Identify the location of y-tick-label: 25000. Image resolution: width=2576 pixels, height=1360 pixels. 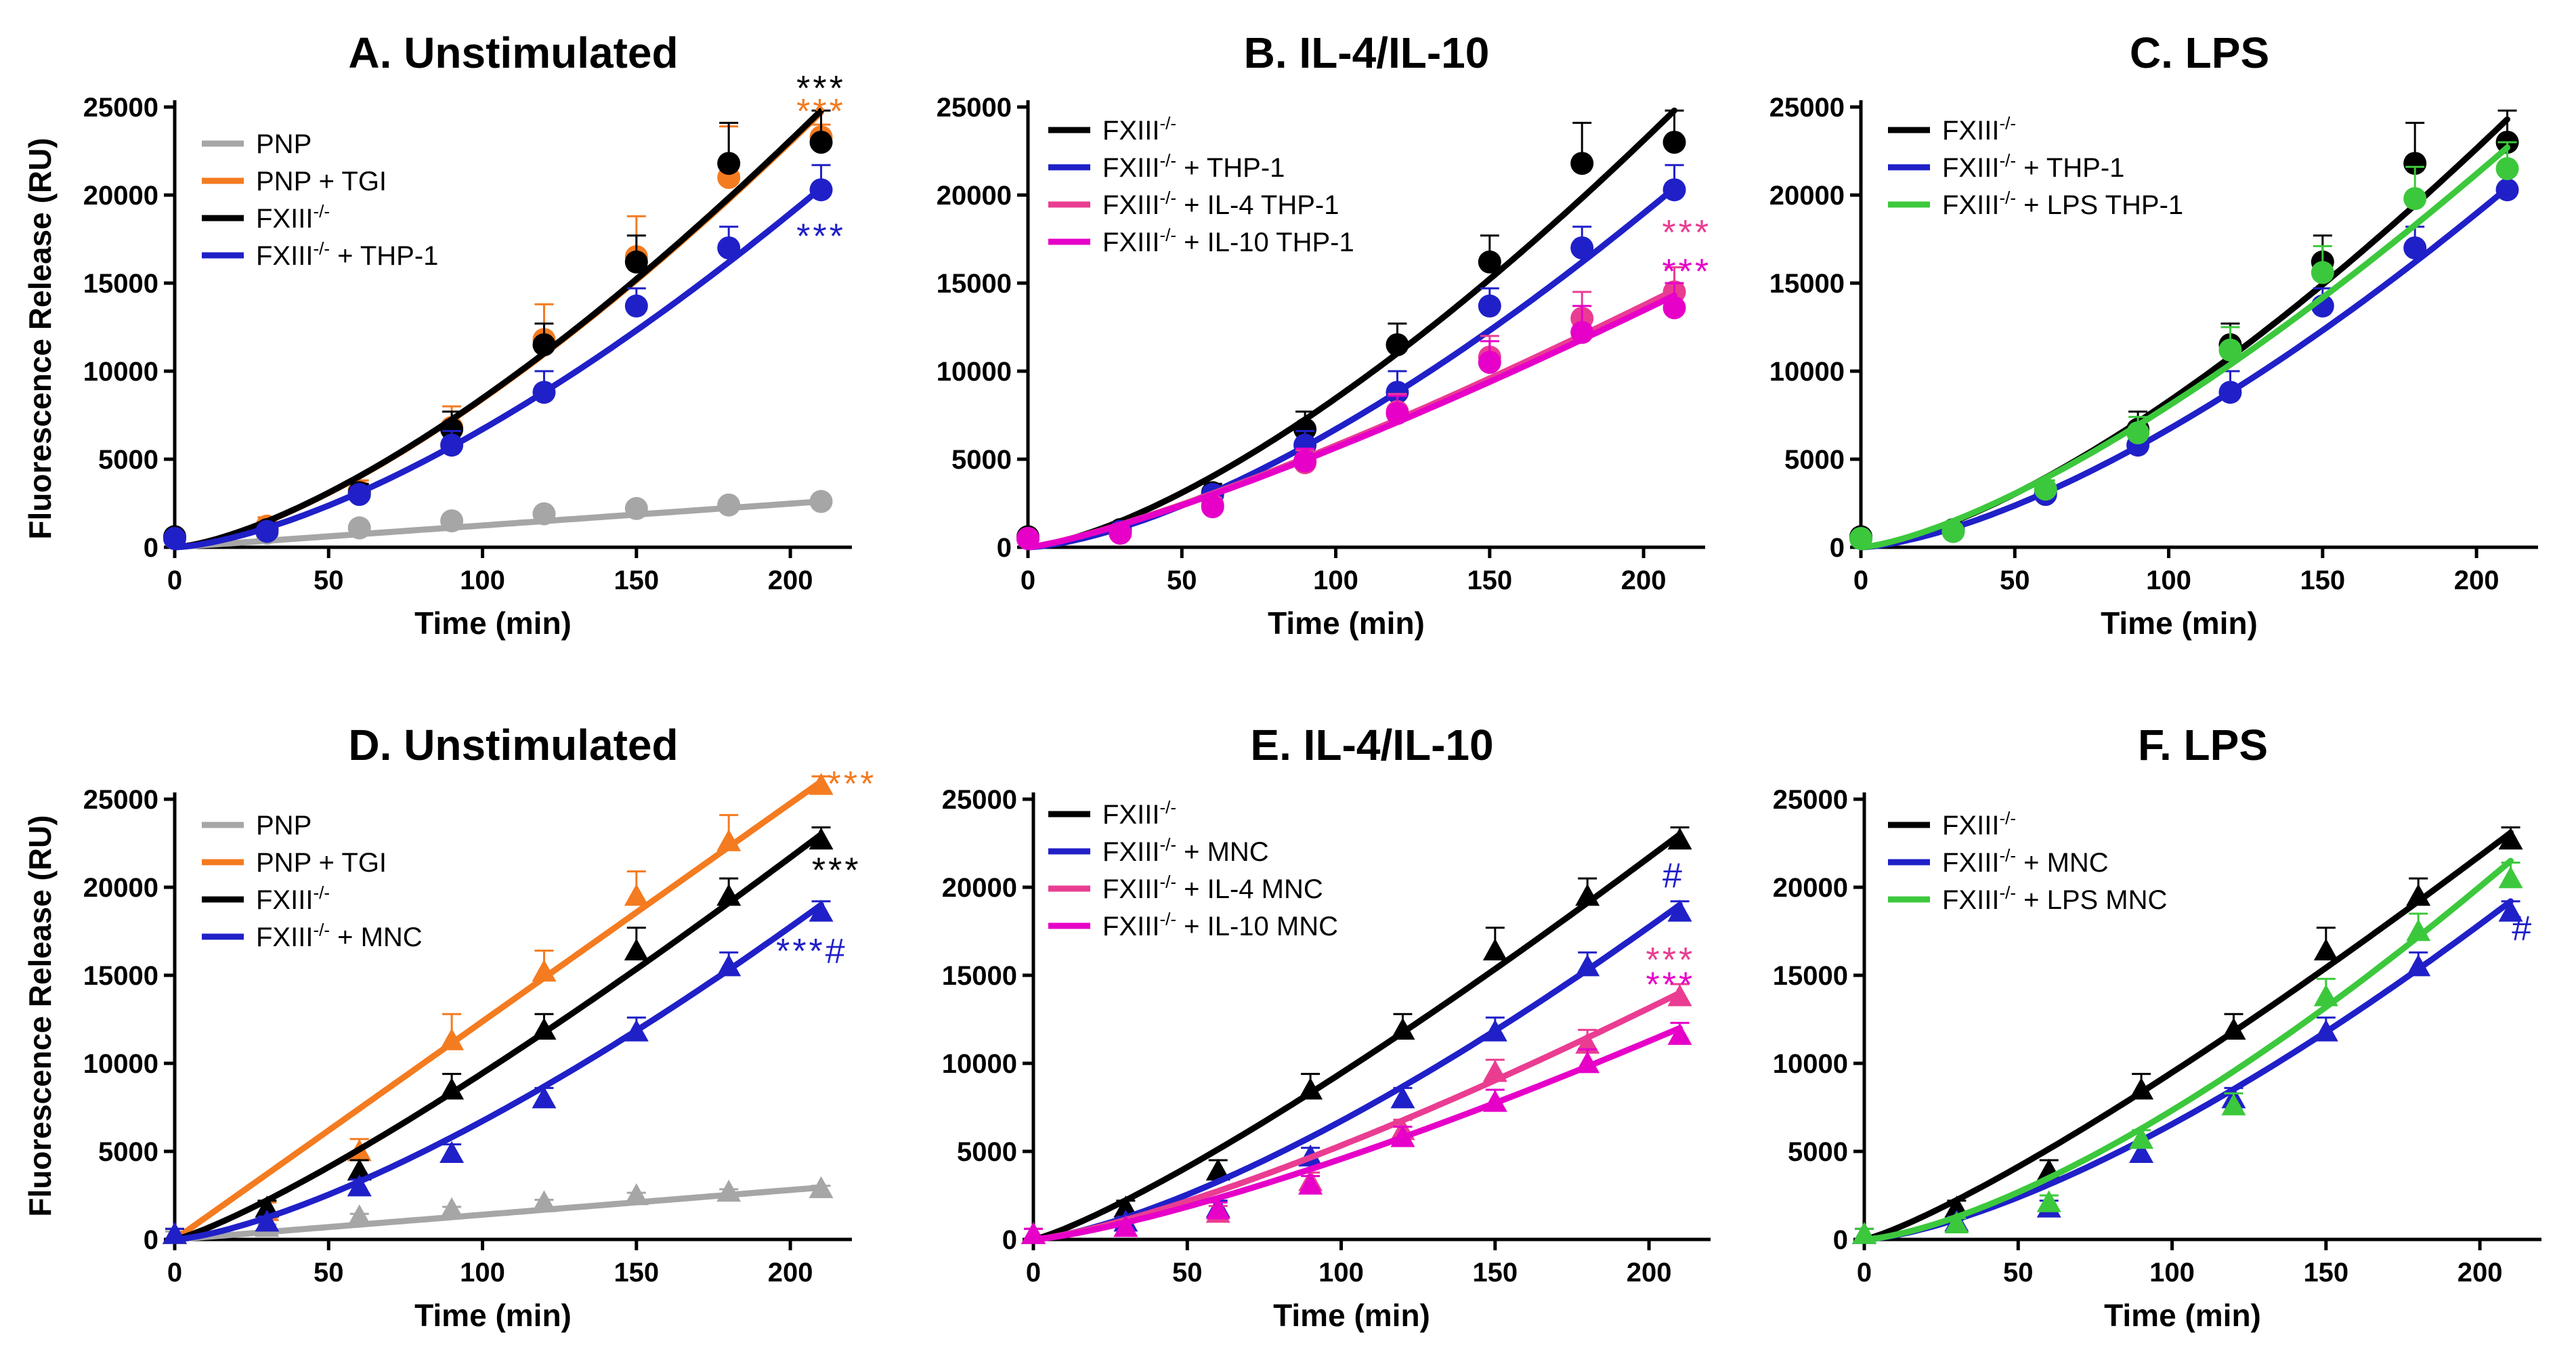
(1807, 108).